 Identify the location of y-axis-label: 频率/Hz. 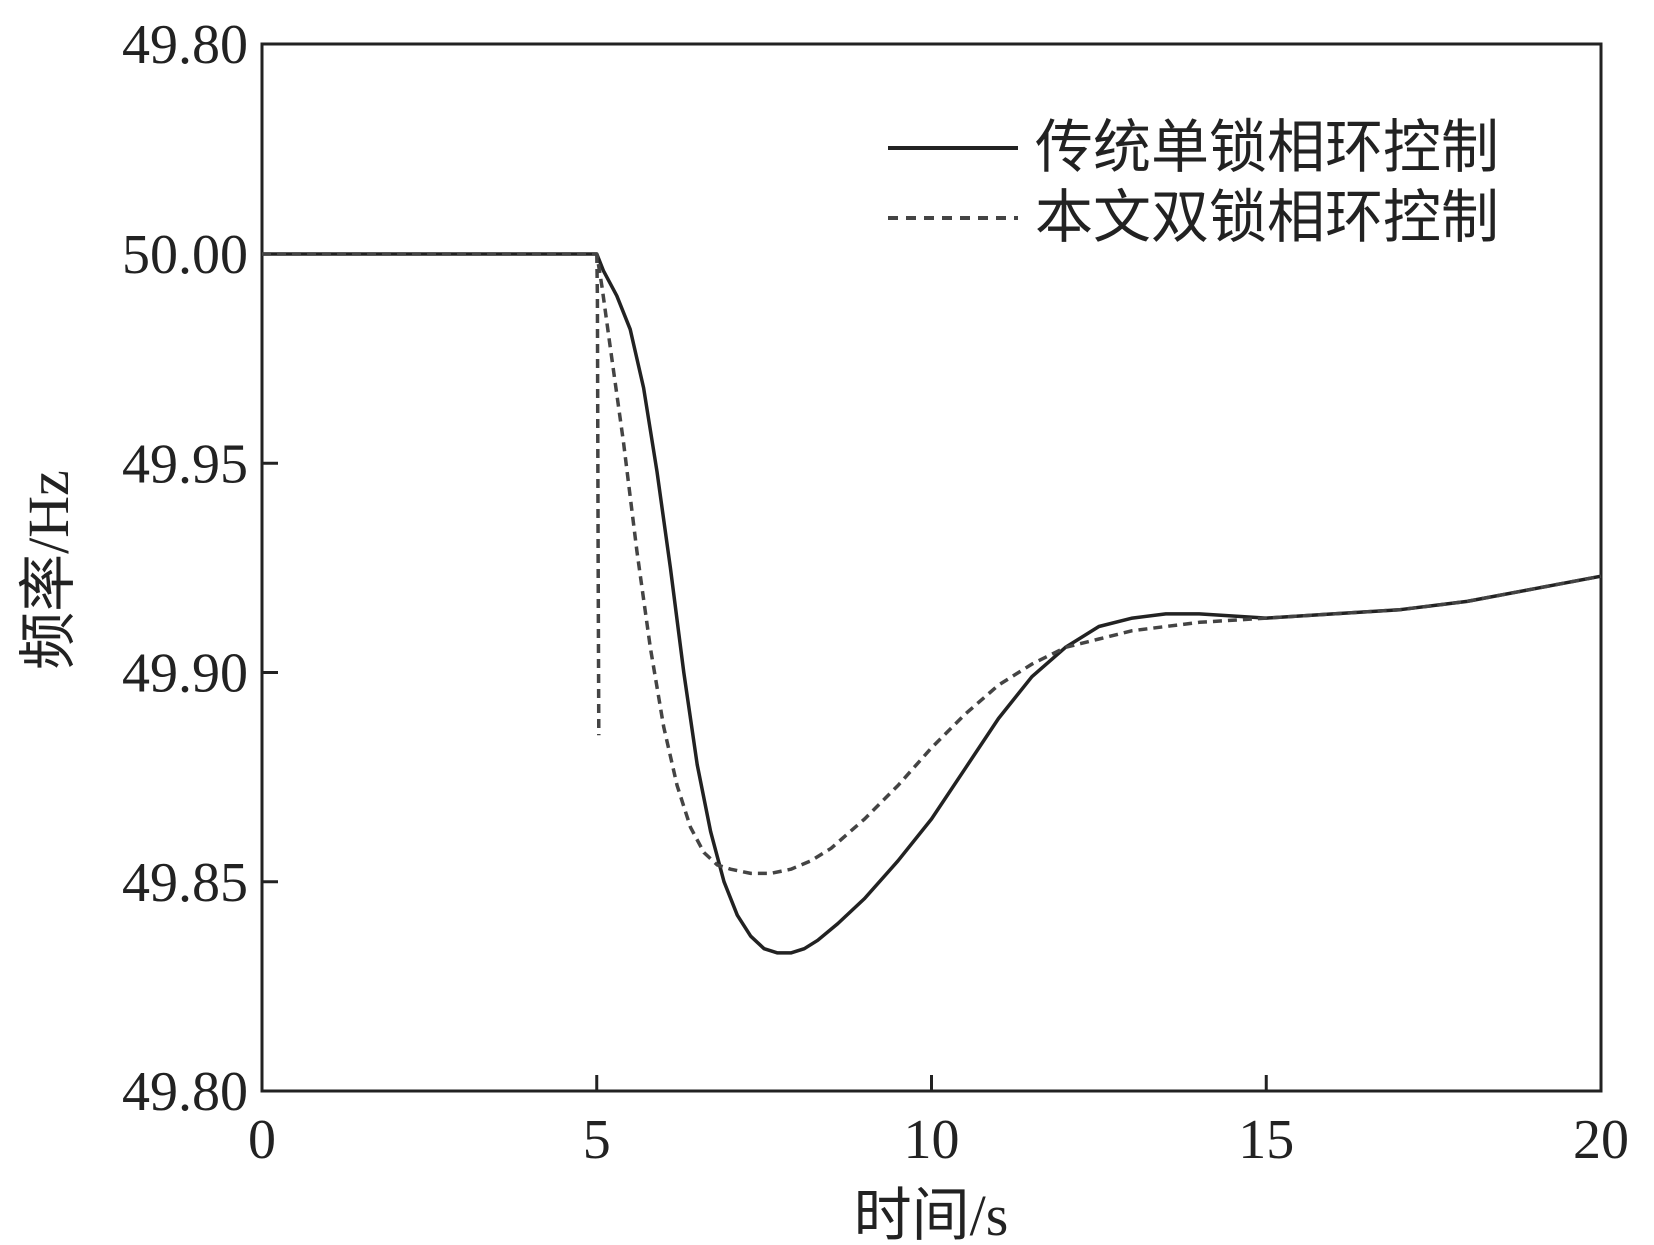
(48, 570).